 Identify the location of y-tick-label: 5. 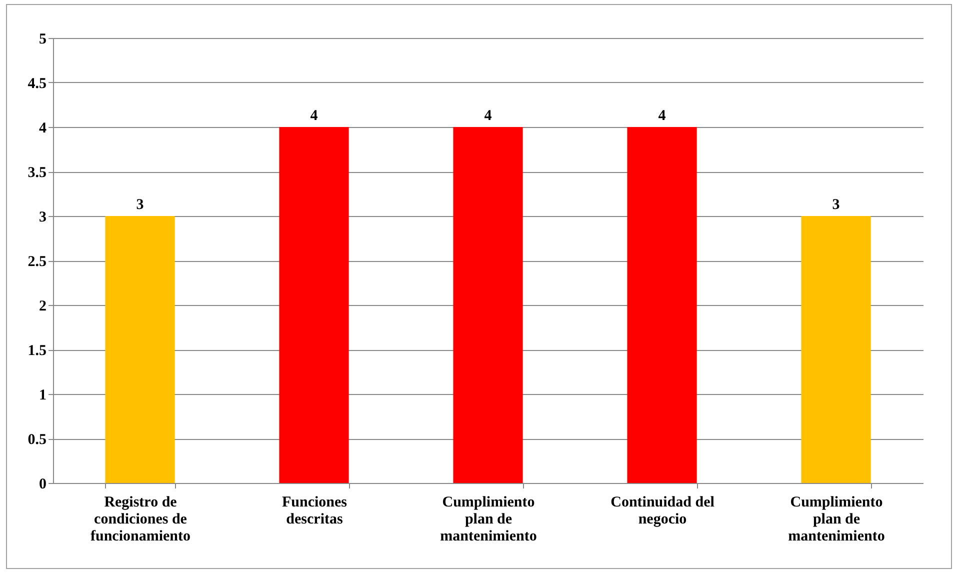
(42, 40).